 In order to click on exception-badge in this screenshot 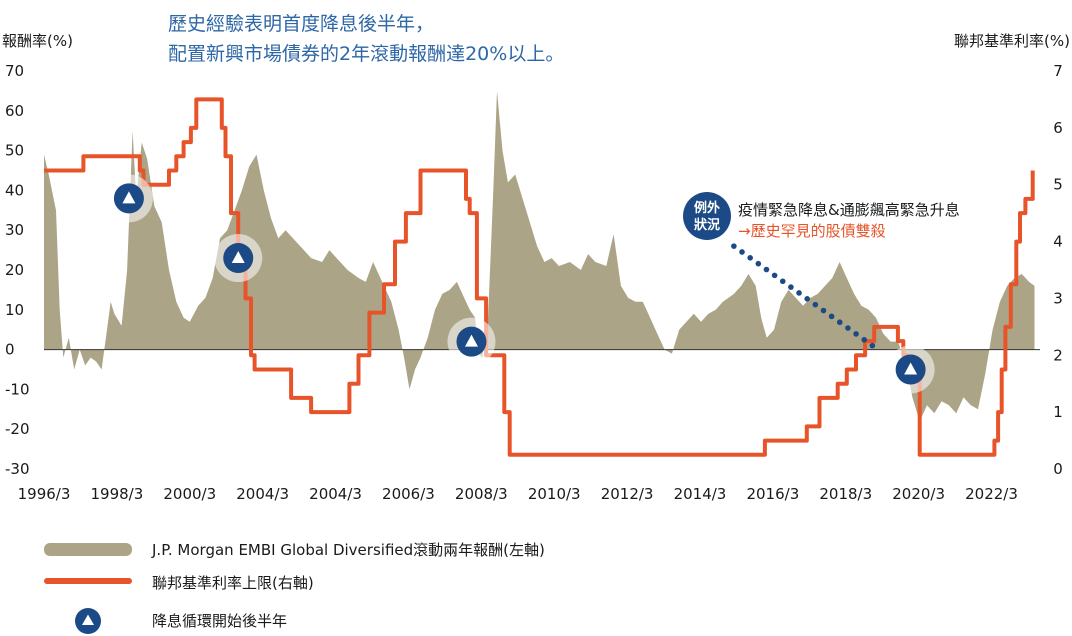, I will do `click(707, 216)`.